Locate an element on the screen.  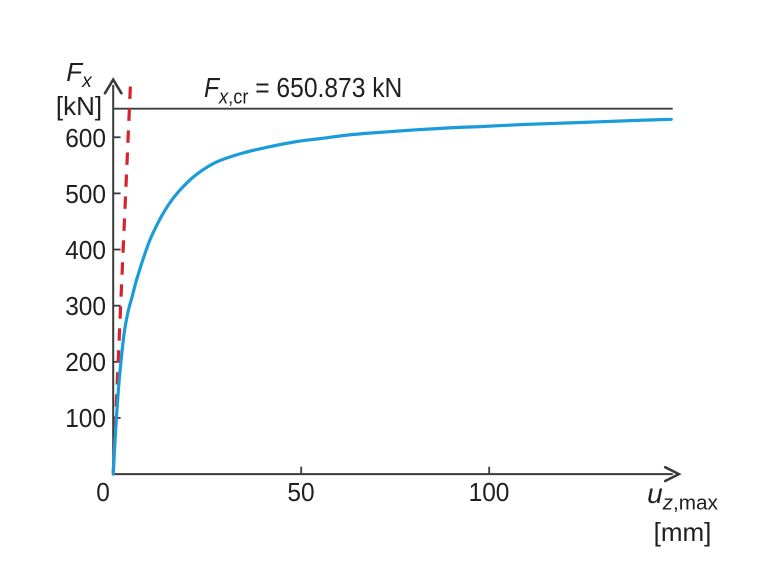
y-tick-label: 600 is located at coordinates (85, 137).